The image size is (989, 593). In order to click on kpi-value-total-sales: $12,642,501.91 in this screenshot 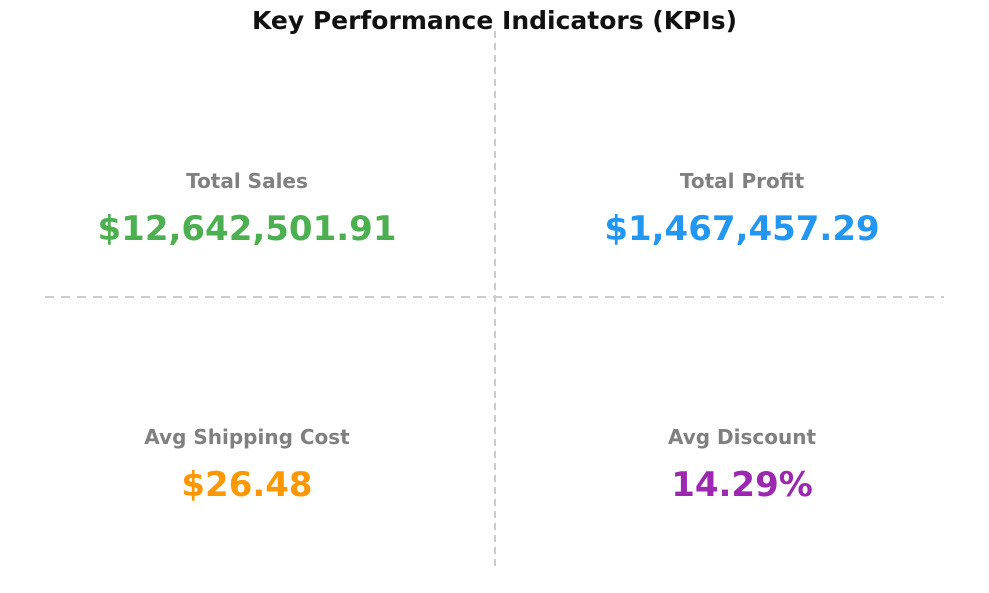, I will do `click(247, 229)`.